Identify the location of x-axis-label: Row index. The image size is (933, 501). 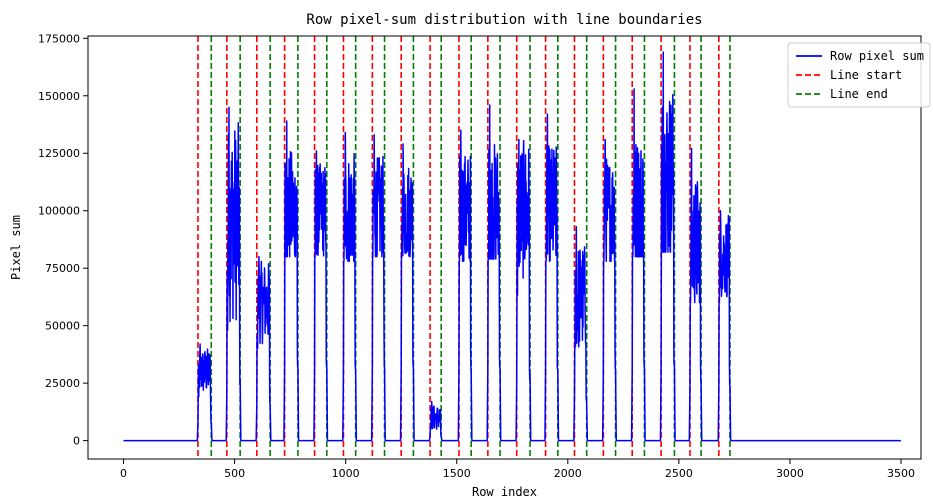
(504, 492).